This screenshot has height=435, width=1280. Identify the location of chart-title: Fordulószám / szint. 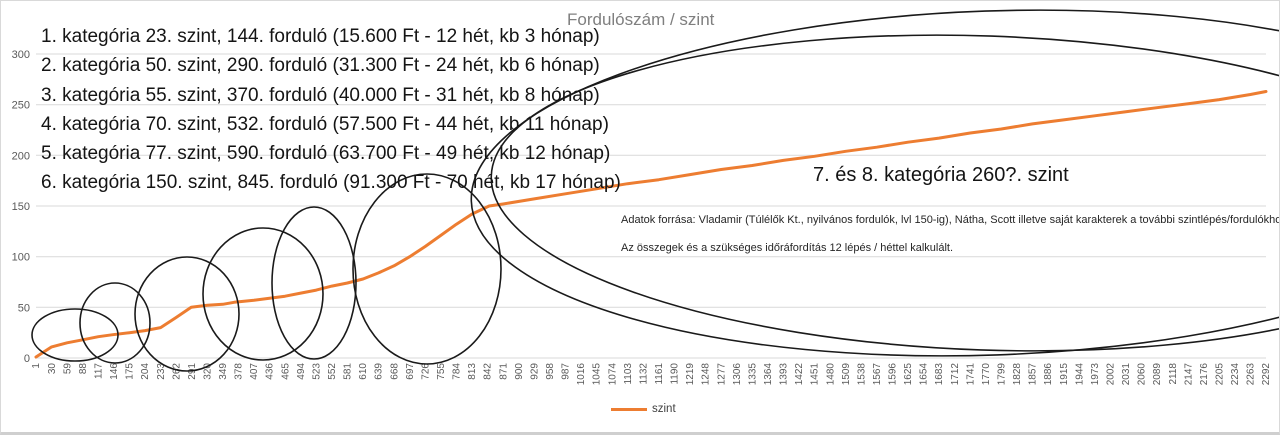
(641, 19).